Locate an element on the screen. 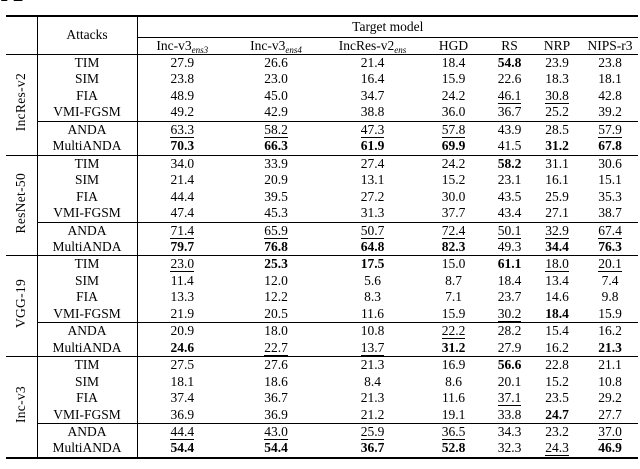 The width and height of the screenshot is (640, 469). value-cell: 47.4 is located at coordinates (182, 213).